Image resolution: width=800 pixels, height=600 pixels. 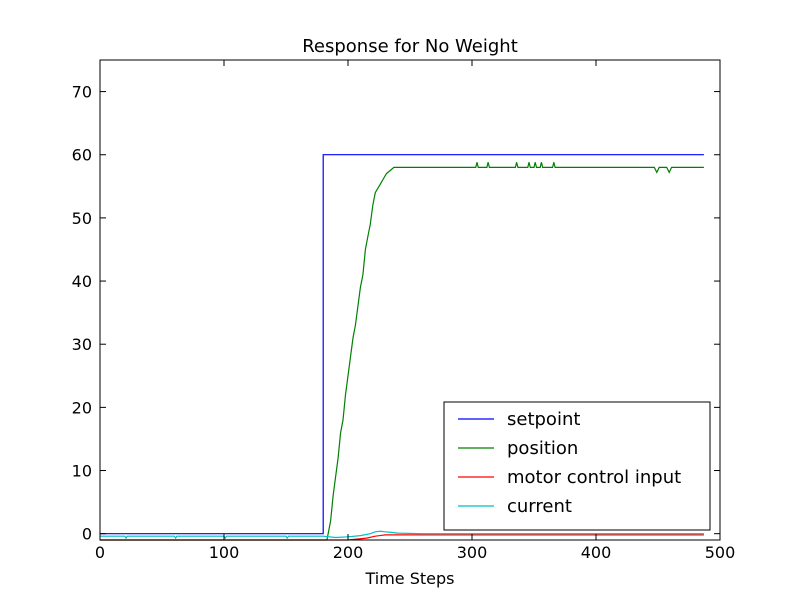 I want to click on chart-title: Response for No Weight, so click(x=410, y=46).